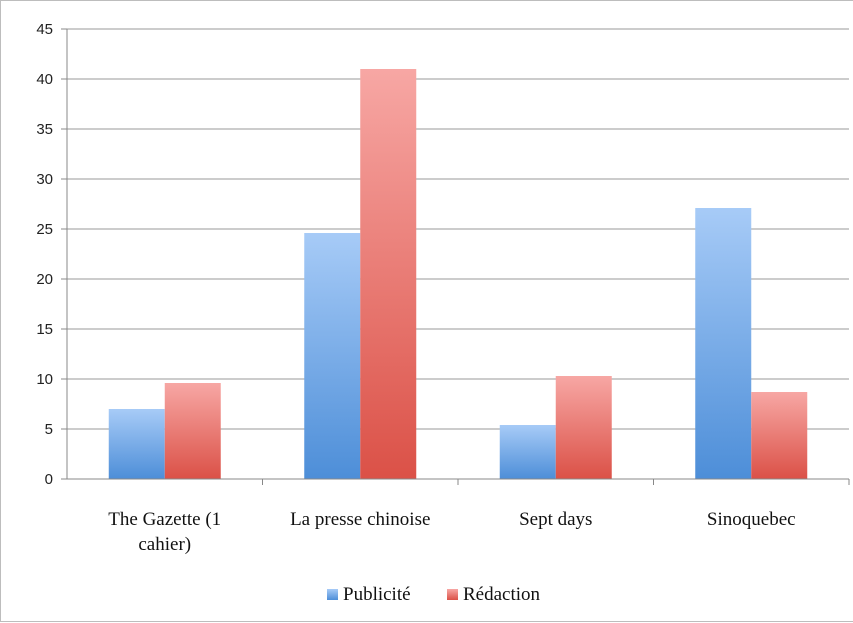  Describe the element at coordinates (377, 594) in the screenshot. I see `legend-label: Publicité` at that location.